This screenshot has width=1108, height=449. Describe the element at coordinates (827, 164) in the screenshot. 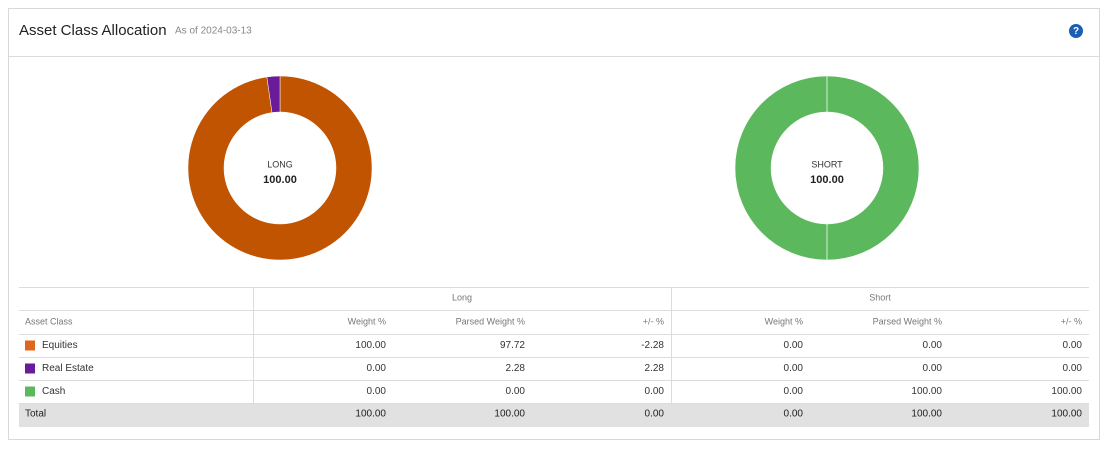

I see `donut-center-label: SHORT` at that location.